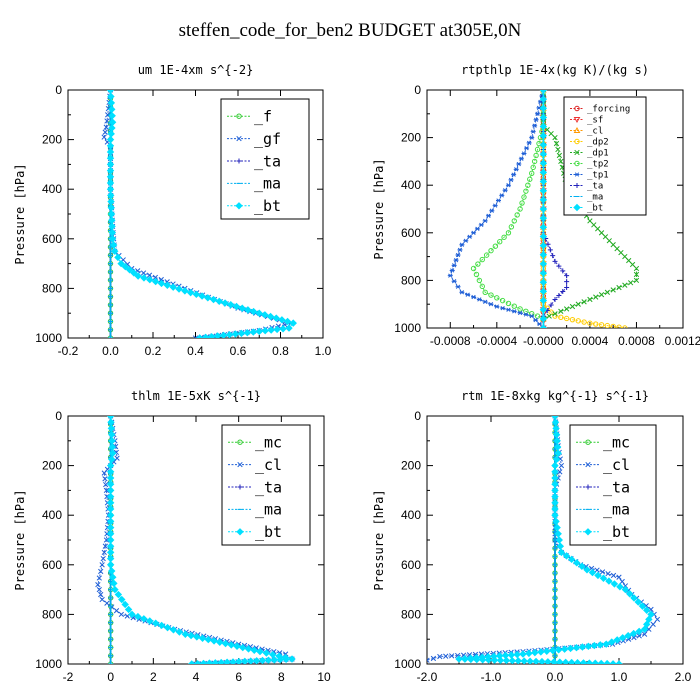  Describe the element at coordinates (268, 532) in the screenshot. I see `legend-label: _bt` at that location.